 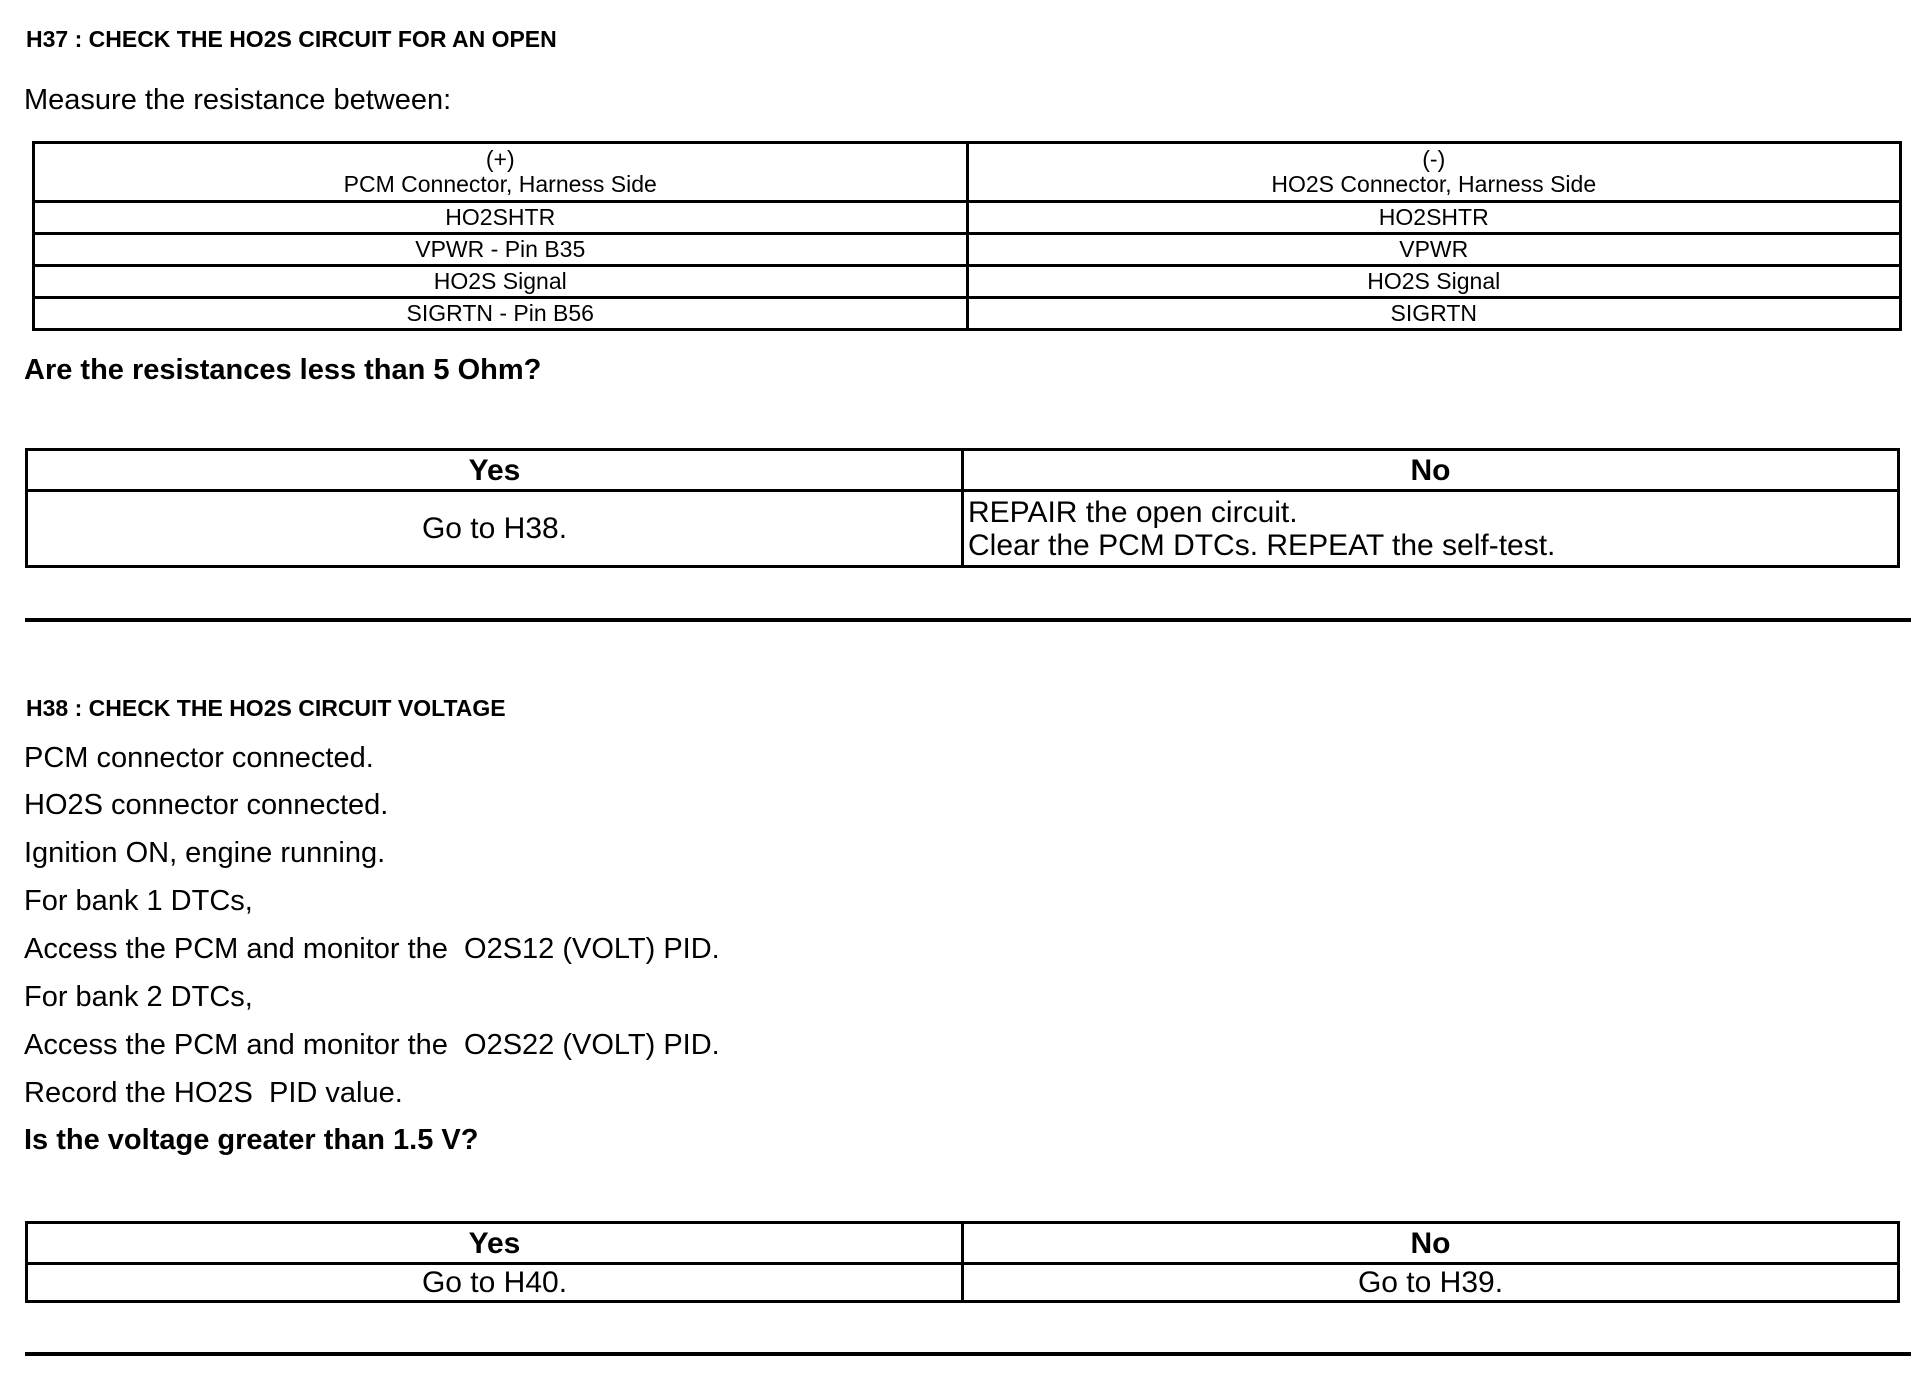 What do you see at coordinates (206, 805) in the screenshot?
I see `h38-step: HO2S connector connected.` at bounding box center [206, 805].